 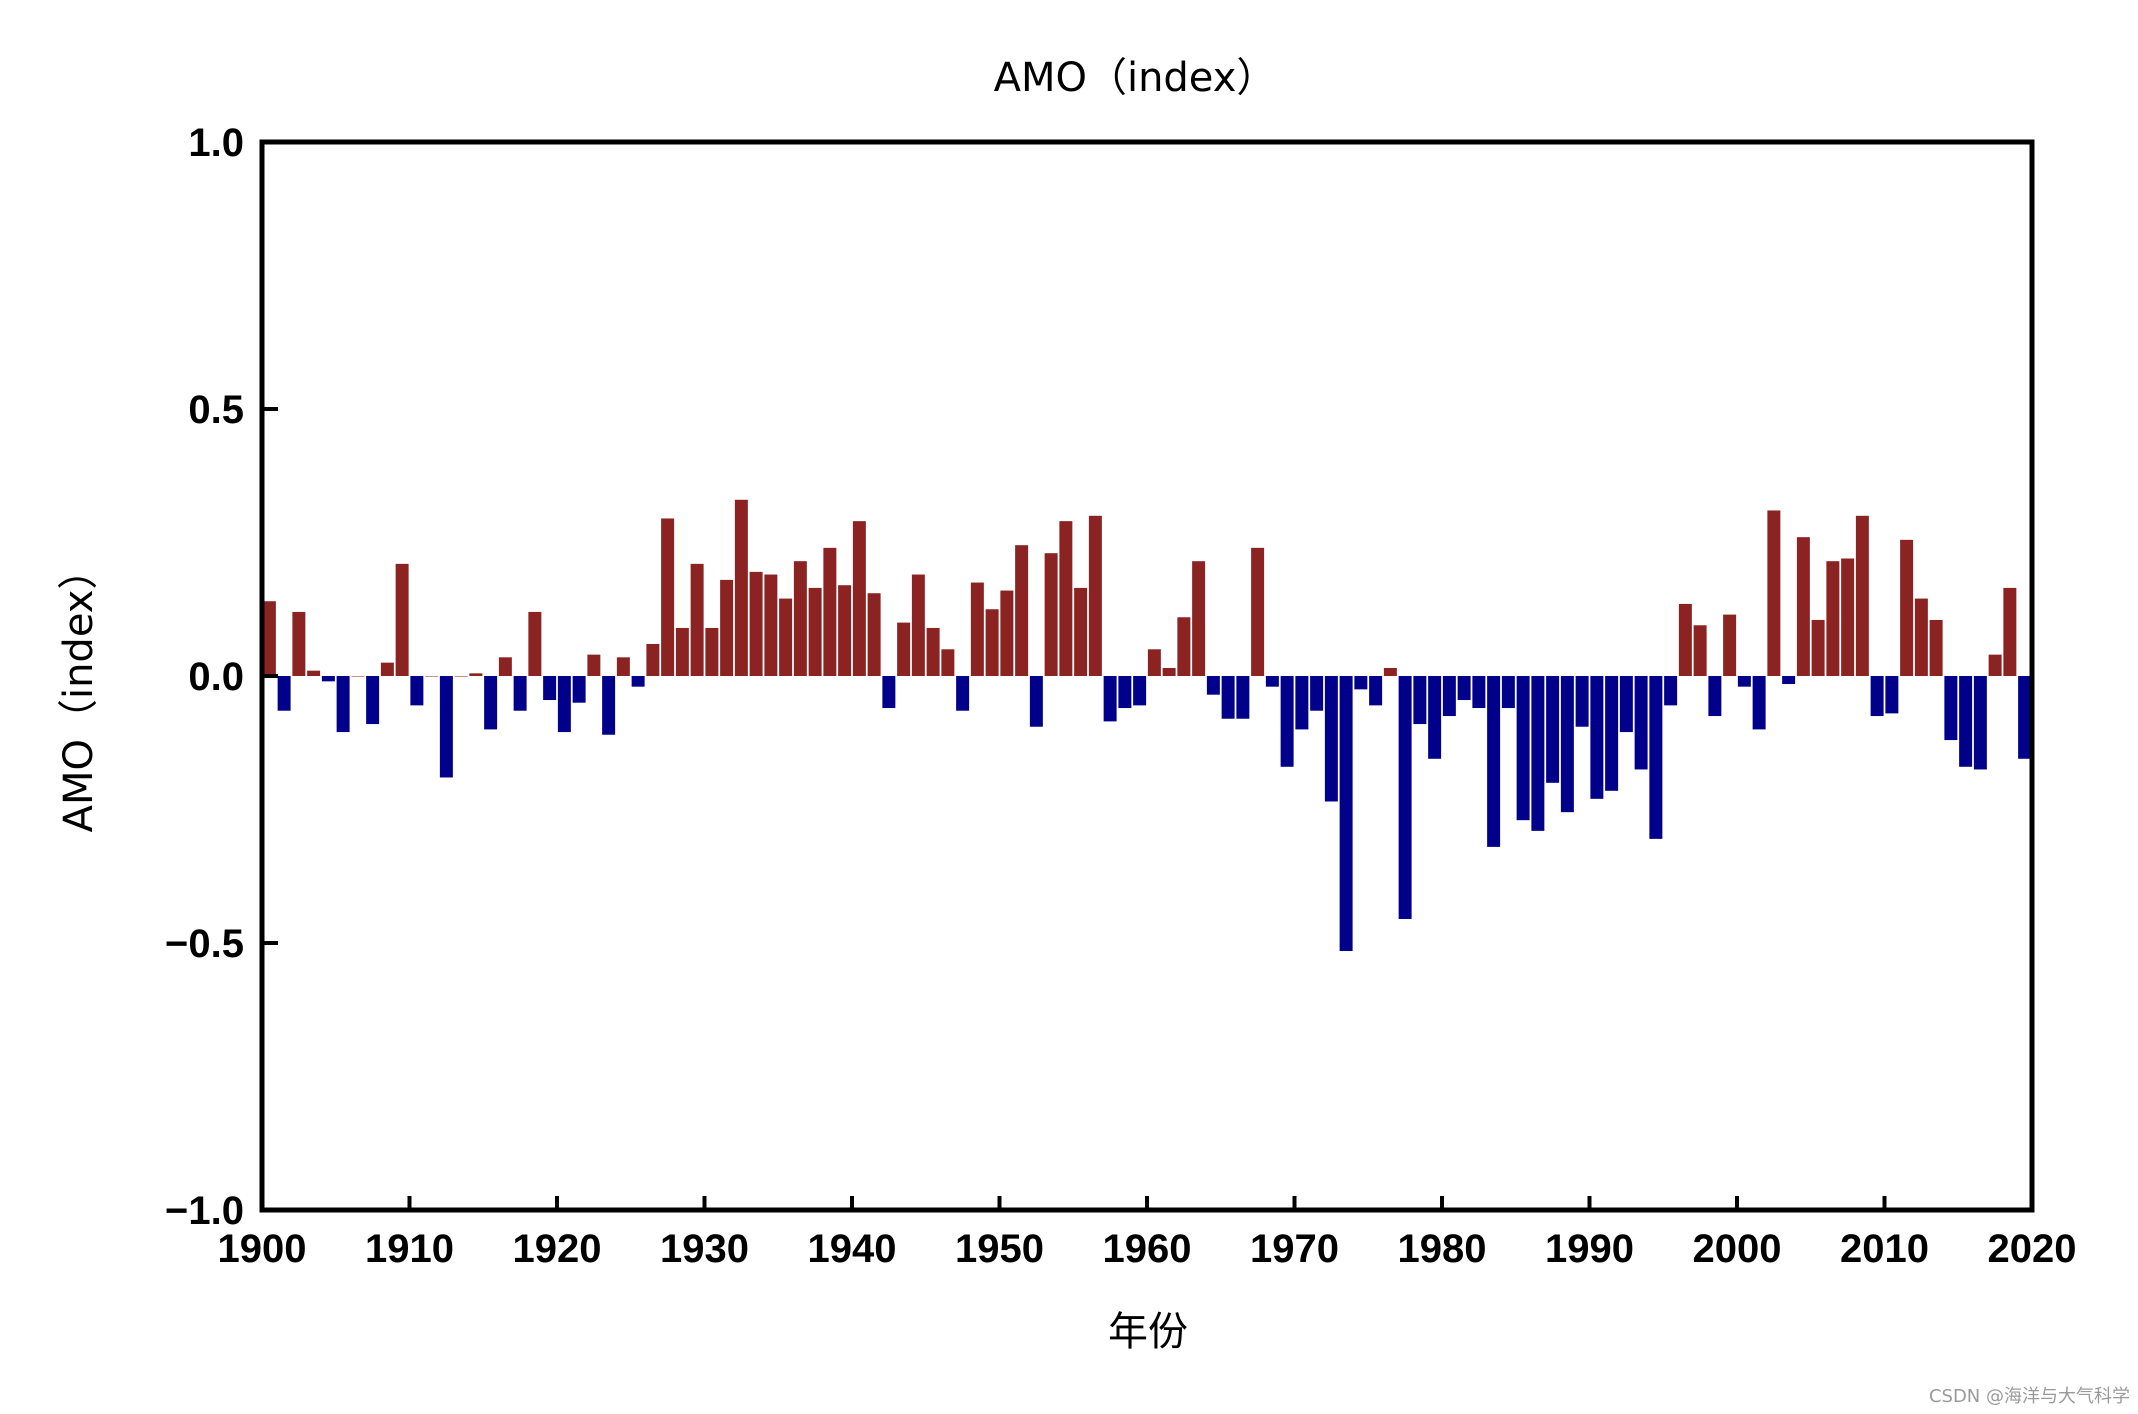 What do you see at coordinates (216, 677) in the screenshot?
I see `y-tick-label-2: 0.0` at bounding box center [216, 677].